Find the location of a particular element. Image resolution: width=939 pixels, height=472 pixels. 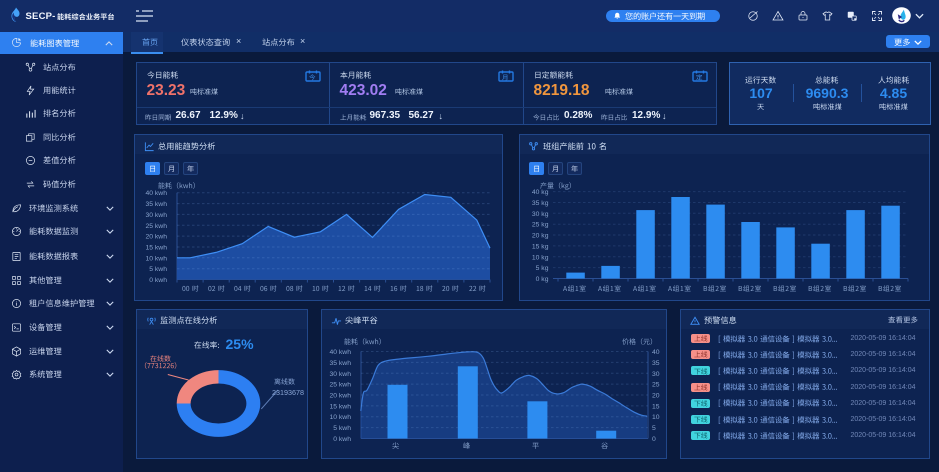

svg-text: 35 kg is located at coordinates (539, 203).